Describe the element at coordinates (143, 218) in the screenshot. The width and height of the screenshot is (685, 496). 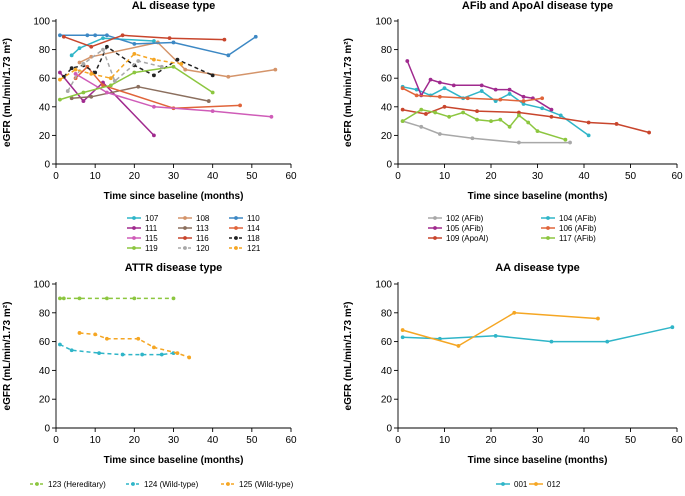
I see `legend-entry: 107` at that location.